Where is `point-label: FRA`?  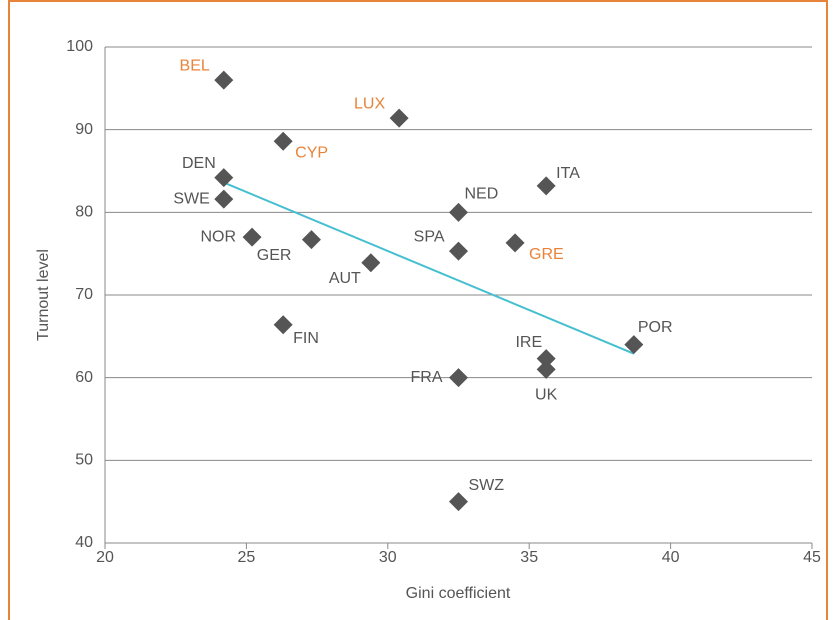
point-label: FRA is located at coordinates (427, 377).